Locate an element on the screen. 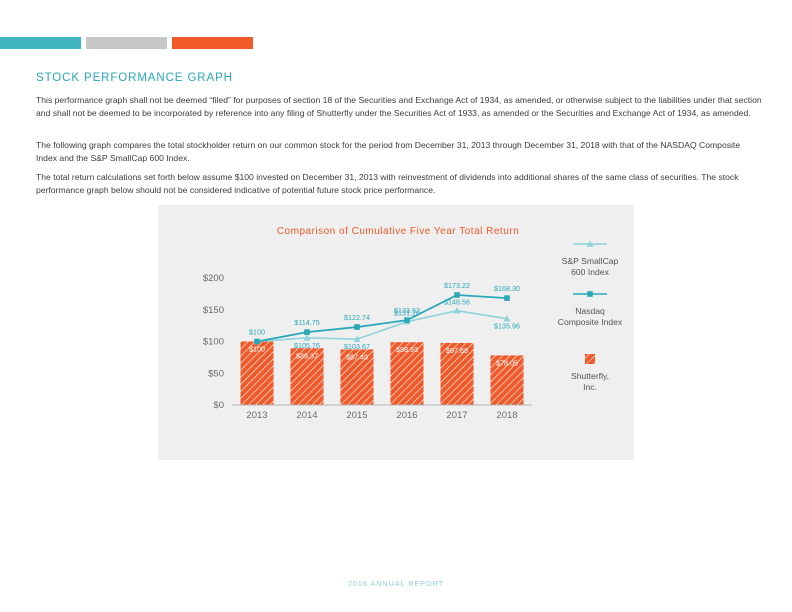 Image resolution: width=792 pixels, height=612 pixels. legend-label: Composite Index is located at coordinates (590, 322).